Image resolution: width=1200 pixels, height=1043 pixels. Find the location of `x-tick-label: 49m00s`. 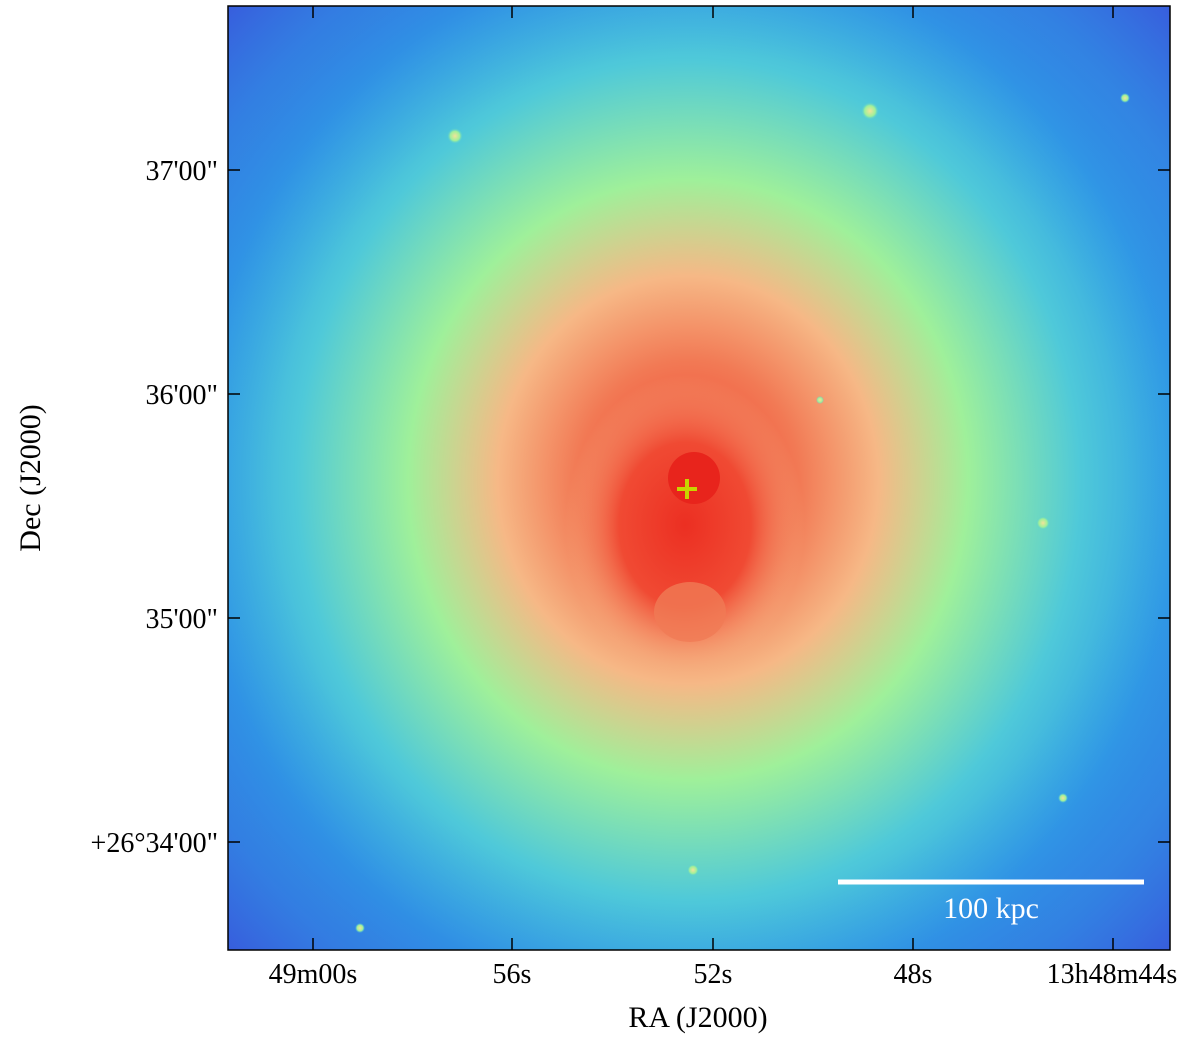

x-tick-label: 49m00s is located at coordinates (313, 974).